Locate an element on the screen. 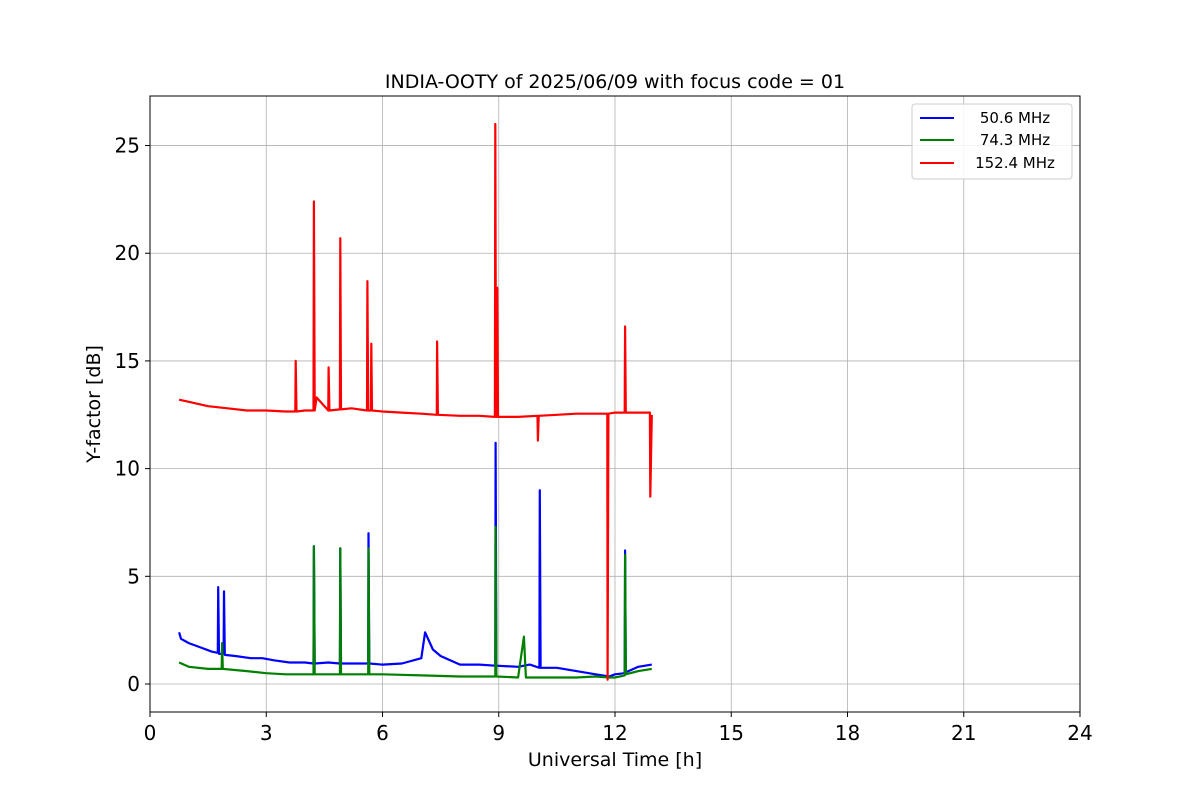 Image resolution: width=1200 pixels, height=800 pixels. y-tick-label: 25 is located at coordinates (127, 146).